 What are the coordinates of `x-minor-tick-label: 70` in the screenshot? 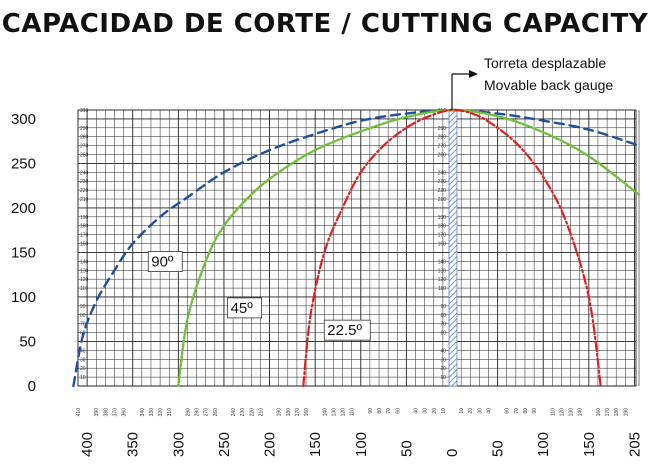 It's located at (389, 411).